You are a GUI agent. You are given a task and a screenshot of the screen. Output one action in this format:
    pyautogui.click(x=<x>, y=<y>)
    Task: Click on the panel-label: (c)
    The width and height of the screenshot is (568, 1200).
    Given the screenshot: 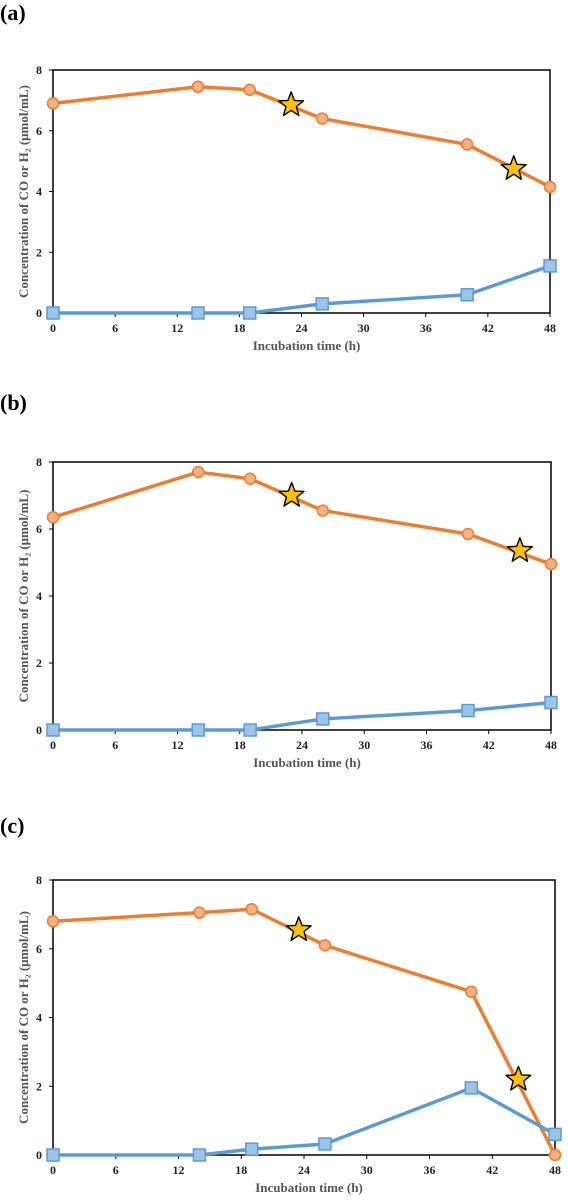 What is the action you would take?
    pyautogui.click(x=12, y=825)
    